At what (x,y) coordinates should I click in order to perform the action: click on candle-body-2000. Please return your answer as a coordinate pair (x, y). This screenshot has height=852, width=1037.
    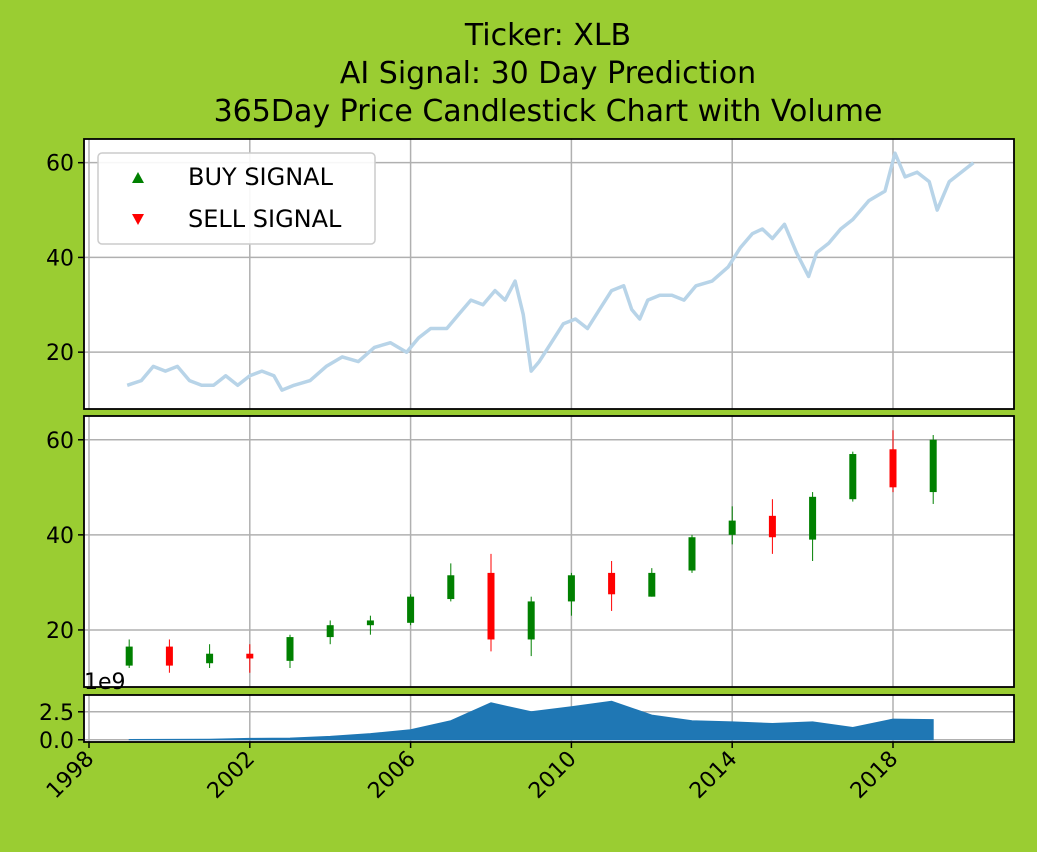
    Looking at the image, I should click on (169, 656).